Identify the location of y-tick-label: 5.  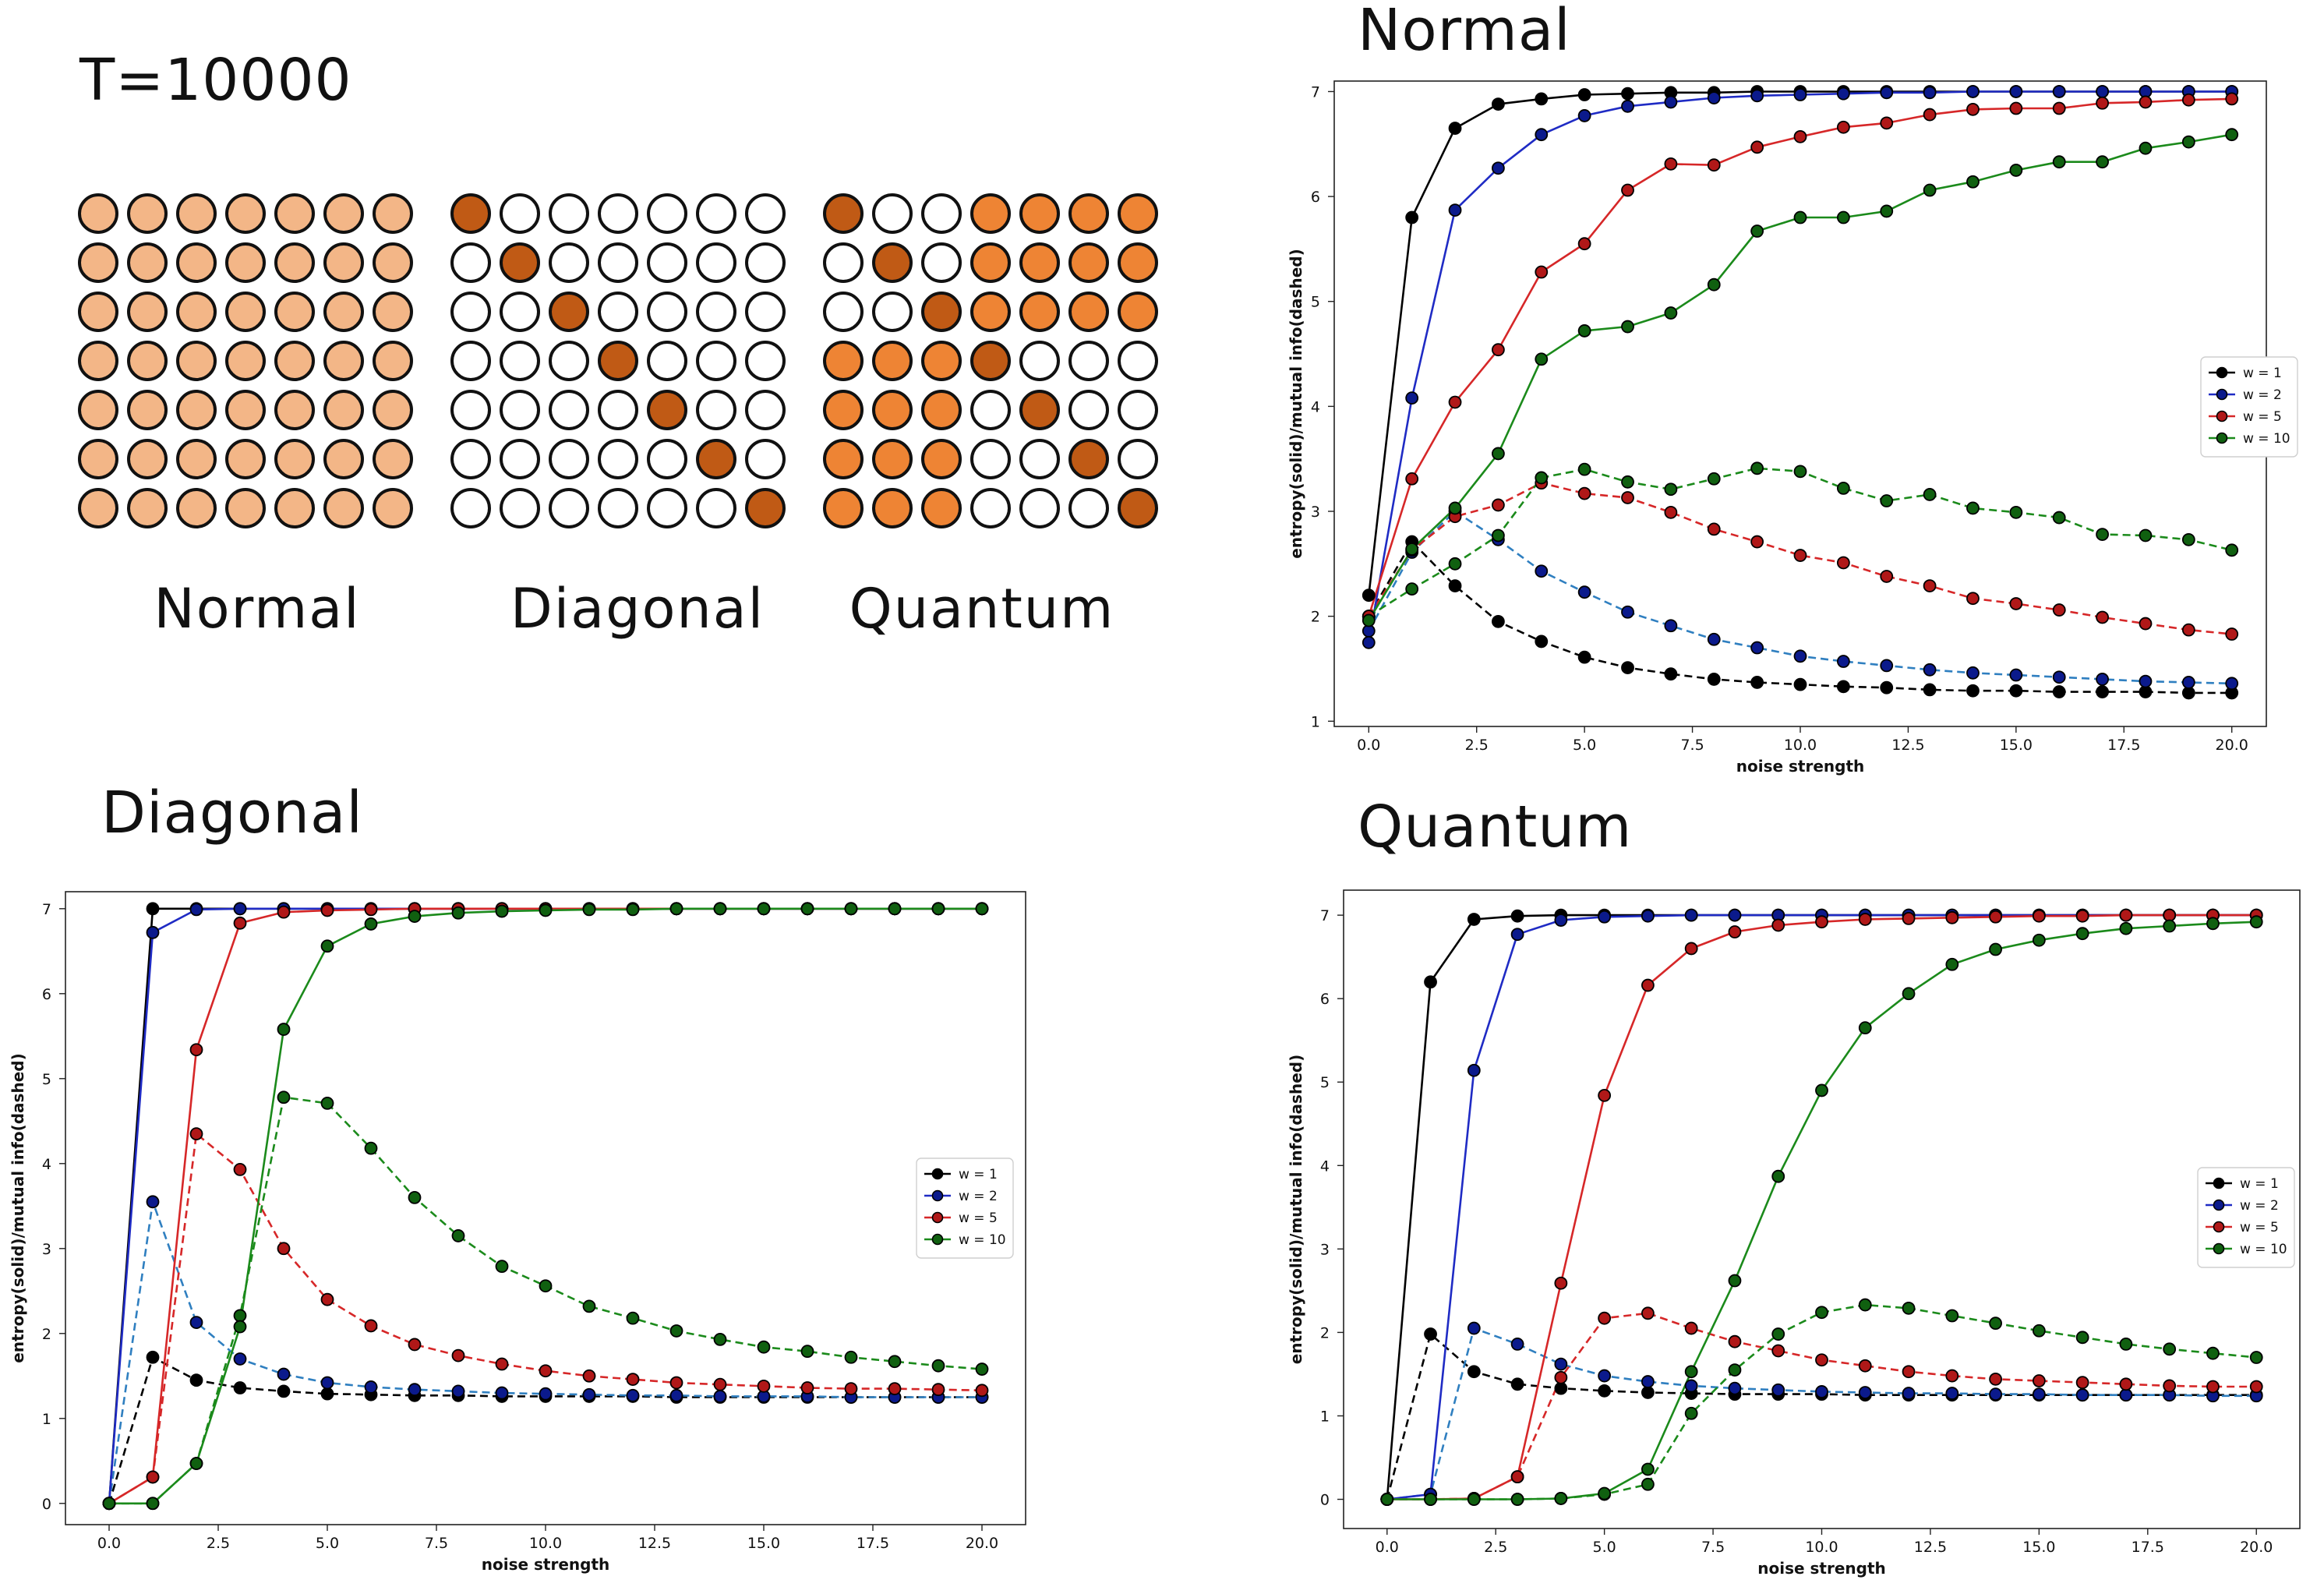
(46, 1079).